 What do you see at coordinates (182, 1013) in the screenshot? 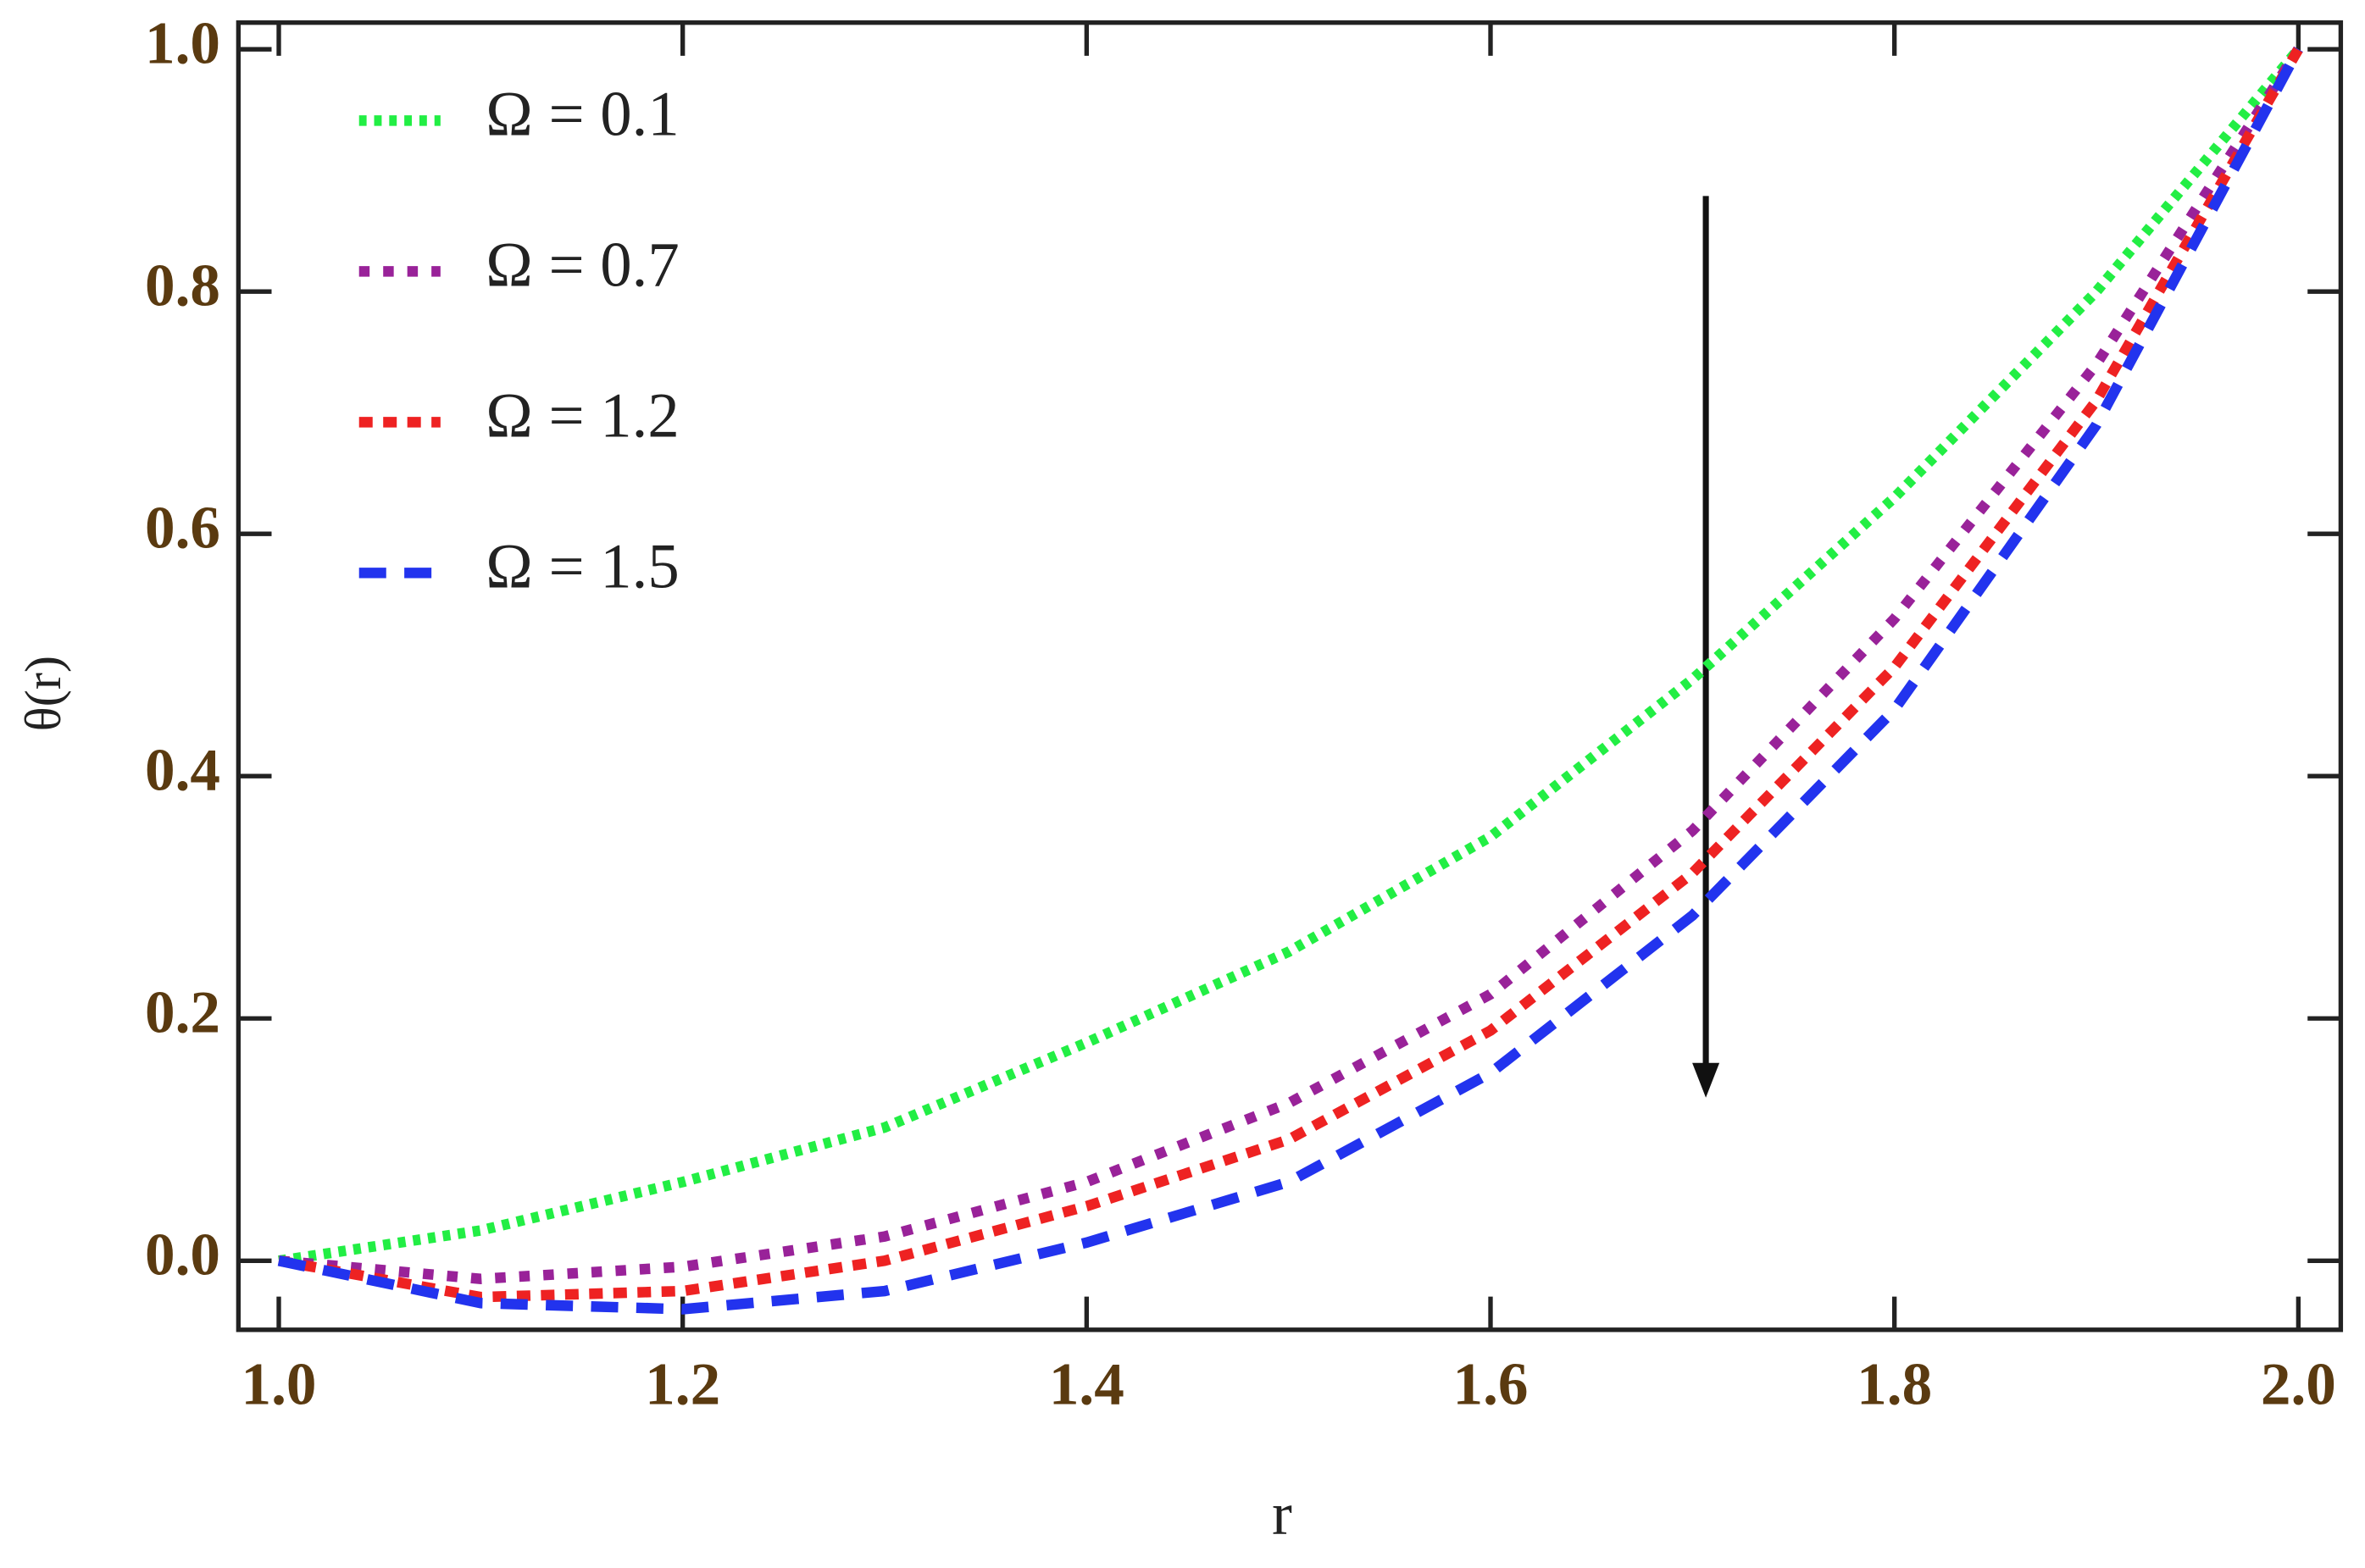
I see `y-tick-label: 0.2` at bounding box center [182, 1013].